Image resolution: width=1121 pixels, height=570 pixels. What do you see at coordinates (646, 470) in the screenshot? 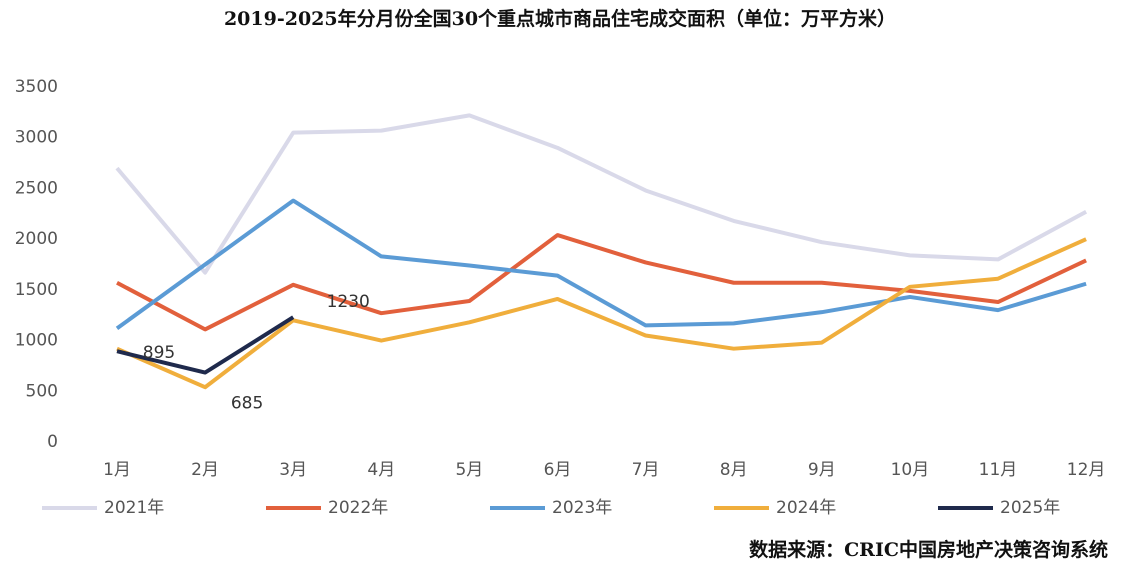
I see `x-tick-label: 7月` at bounding box center [646, 470].